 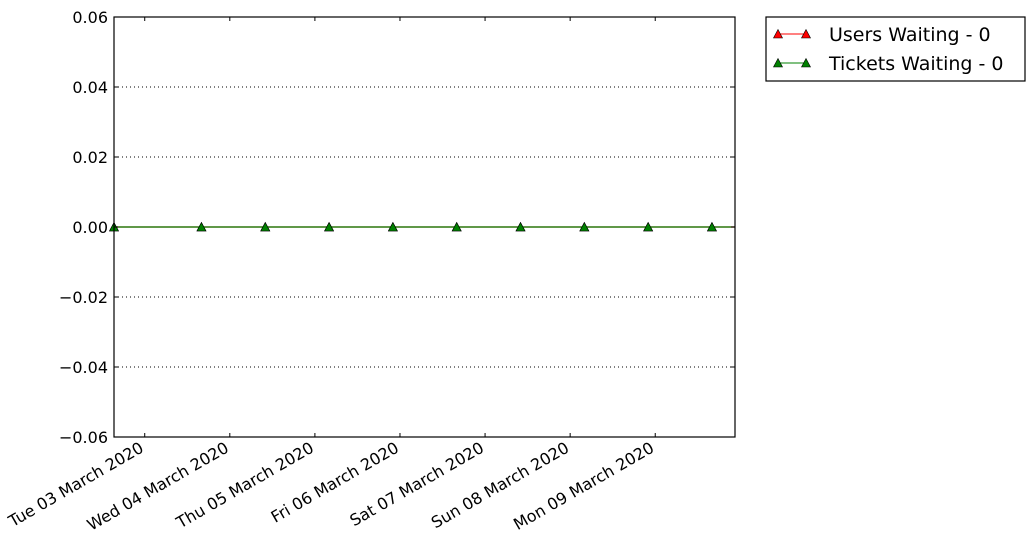 I want to click on x-tick-label: Wed 04 March 2020, so click(x=158, y=486).